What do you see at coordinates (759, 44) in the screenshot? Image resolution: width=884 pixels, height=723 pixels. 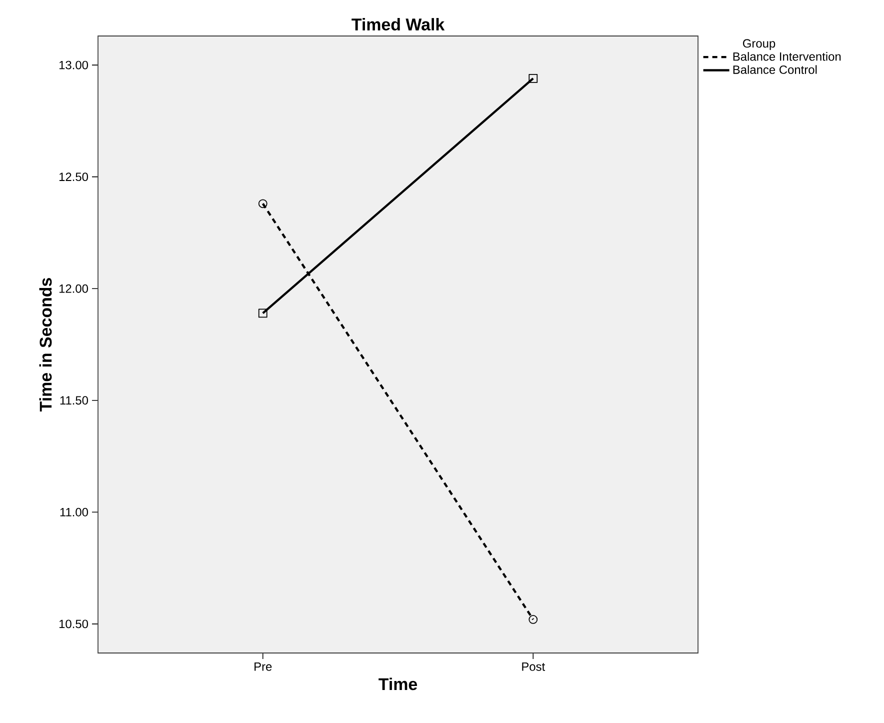 I see `legend-title: Group` at bounding box center [759, 44].